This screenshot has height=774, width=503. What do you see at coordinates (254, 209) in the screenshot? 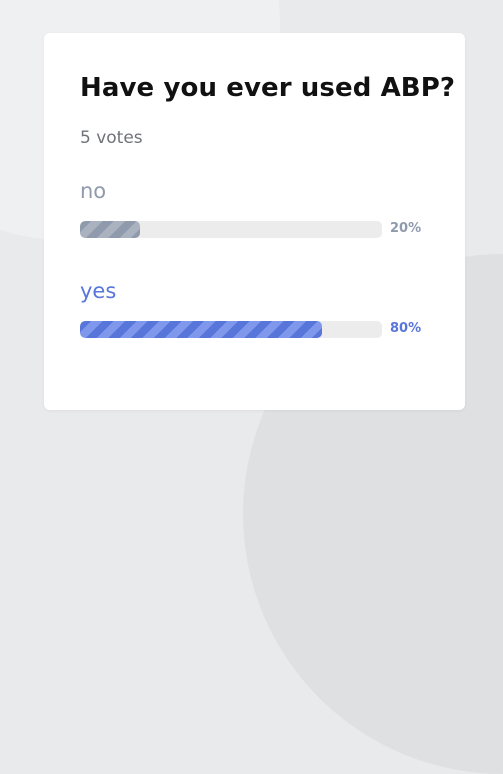
I see `poll-option-no: no 20%` at bounding box center [254, 209].